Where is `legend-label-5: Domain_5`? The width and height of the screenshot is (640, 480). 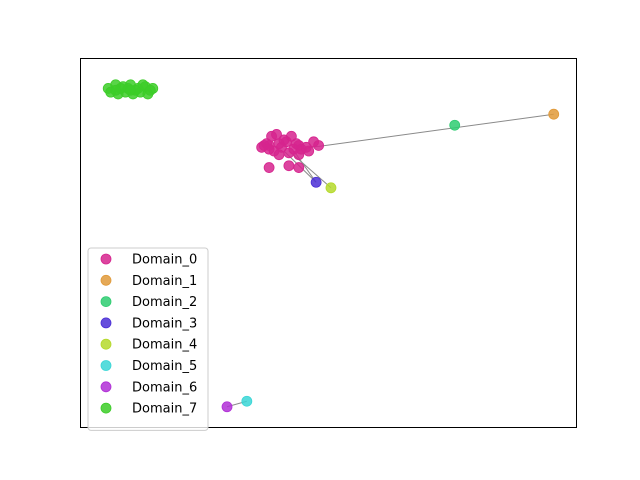
legend-label-5: Domain_5 is located at coordinates (164, 366).